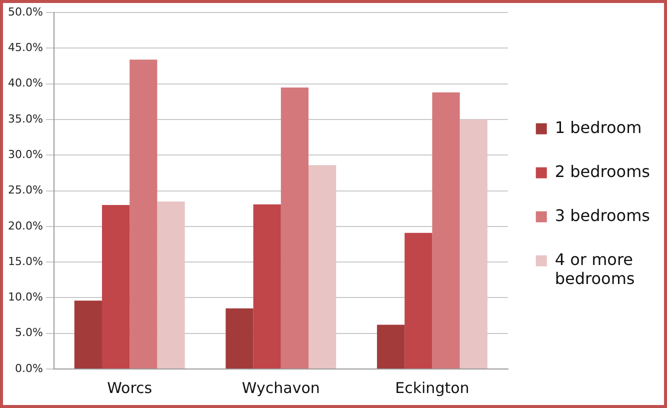 Image resolution: width=667 pixels, height=408 pixels. Describe the element at coordinates (25, 119) in the screenshot. I see `y-tick-label: 35.0%` at that location.